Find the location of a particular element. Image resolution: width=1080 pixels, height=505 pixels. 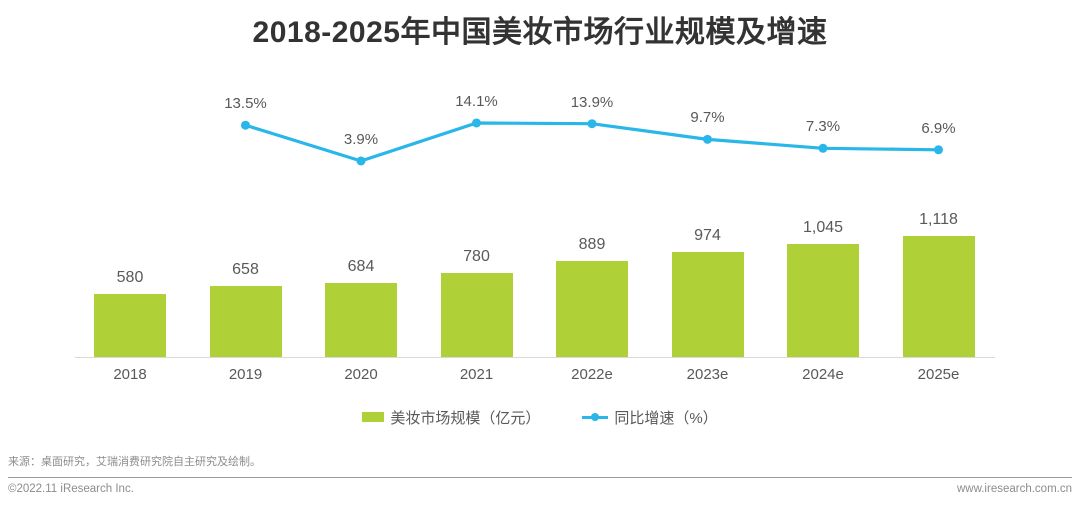

bar-2025e is located at coordinates (938, 296).